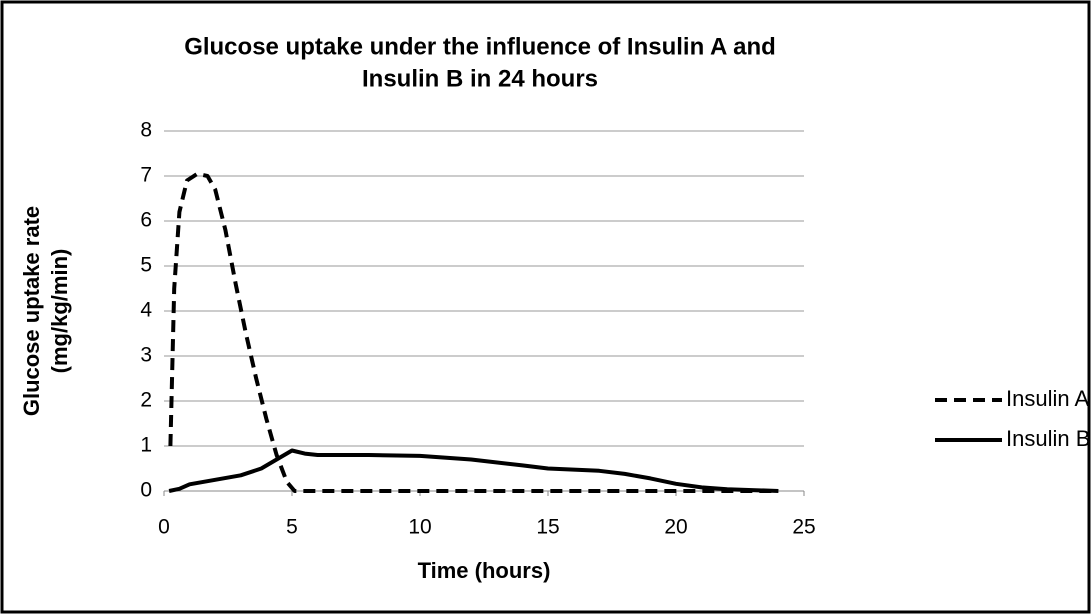  Describe the element at coordinates (31, 311) in the screenshot. I see `y-axis-title: Glucose uptake rate` at that location.